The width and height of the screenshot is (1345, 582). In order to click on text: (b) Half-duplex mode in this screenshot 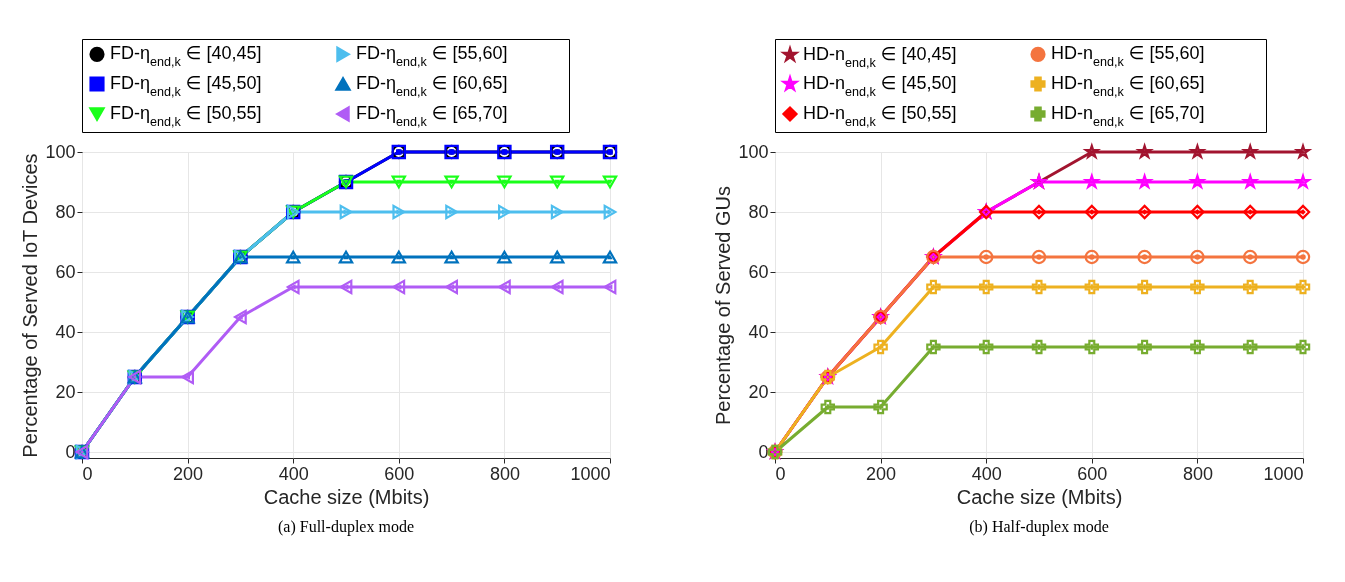, I will do `click(1039, 527)`.